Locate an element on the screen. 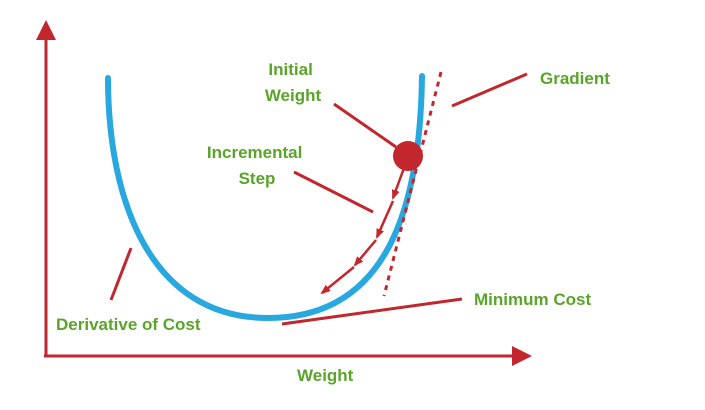  incremental-step-pointer is located at coordinates (333, 192).